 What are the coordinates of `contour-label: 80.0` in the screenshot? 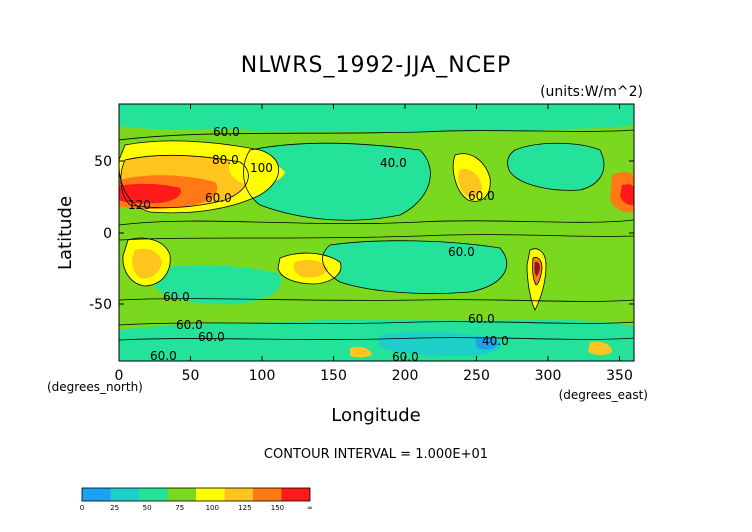 It's located at (225, 160).